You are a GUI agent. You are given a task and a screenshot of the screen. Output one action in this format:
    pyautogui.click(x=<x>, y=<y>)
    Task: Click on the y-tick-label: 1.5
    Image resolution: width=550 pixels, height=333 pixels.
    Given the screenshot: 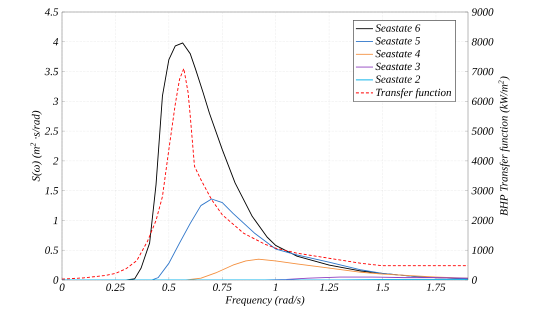 What is the action you would take?
    pyautogui.click(x=51, y=190)
    